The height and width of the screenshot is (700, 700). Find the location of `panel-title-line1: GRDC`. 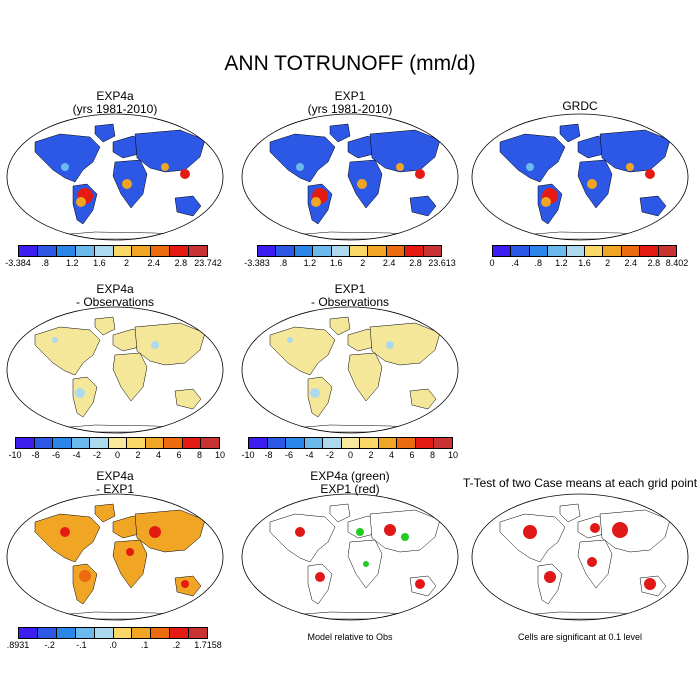

panel-title-line1: GRDC is located at coordinates (580, 106).